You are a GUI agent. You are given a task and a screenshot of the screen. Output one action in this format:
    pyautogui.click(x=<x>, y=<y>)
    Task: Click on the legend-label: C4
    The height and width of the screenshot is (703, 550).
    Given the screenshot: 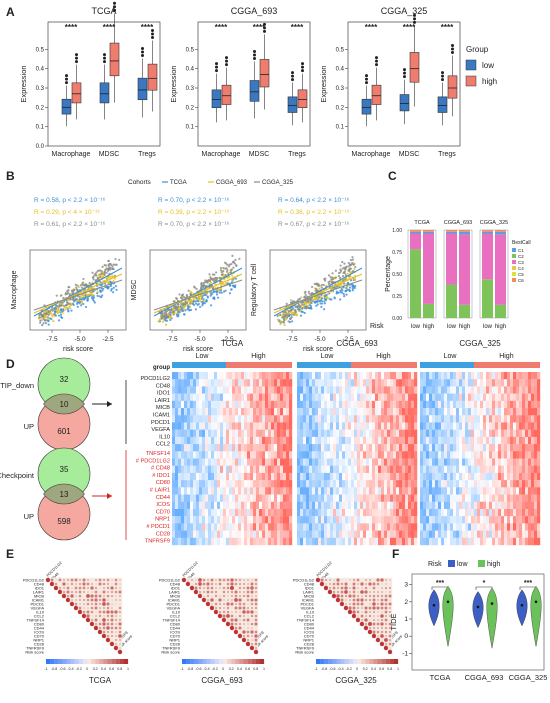 What is the action you would take?
    pyautogui.click(x=521, y=268)
    